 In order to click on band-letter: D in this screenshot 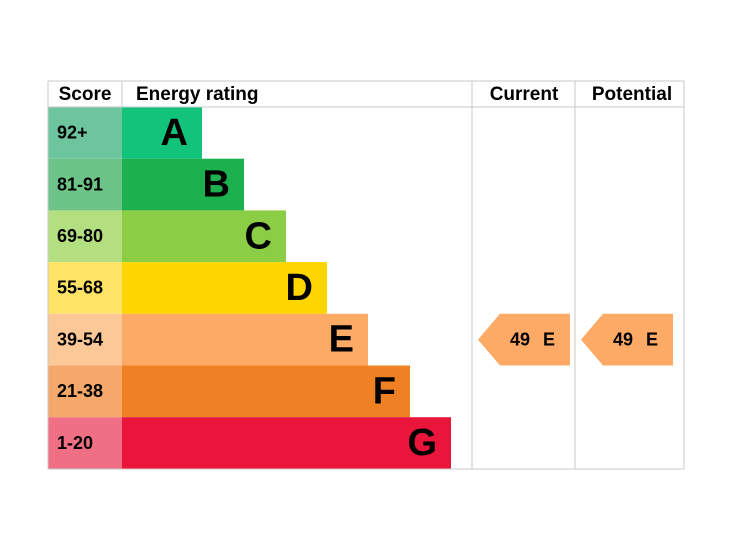, I will do `click(299, 288)`.